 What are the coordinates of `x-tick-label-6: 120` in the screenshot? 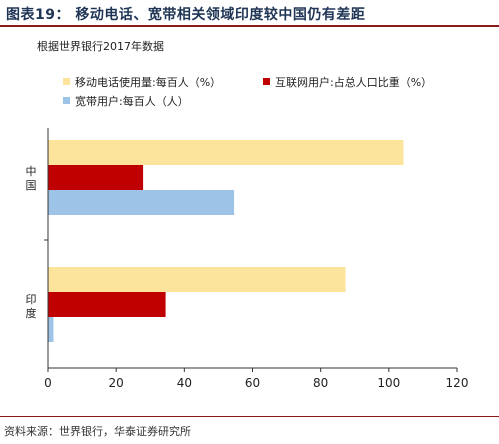 It's located at (457, 383).